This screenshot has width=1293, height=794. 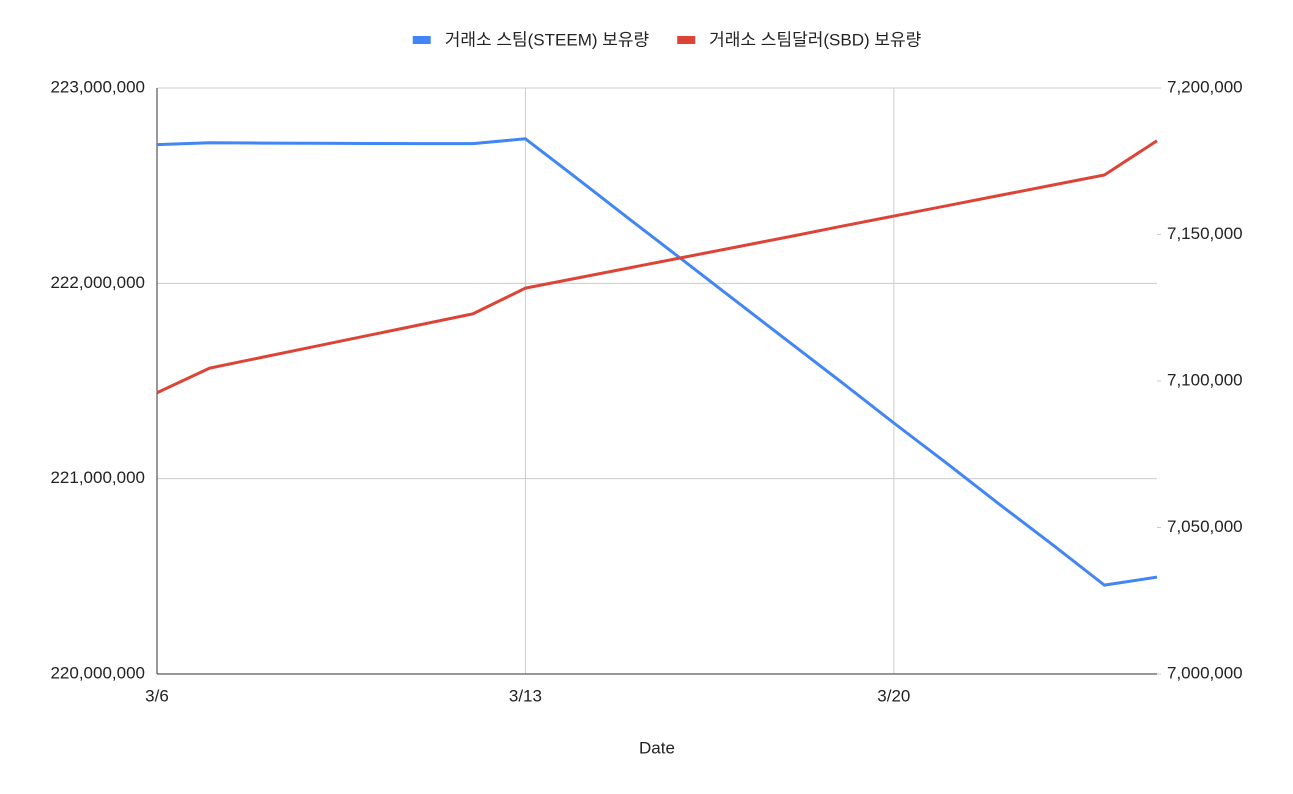 What do you see at coordinates (815, 39) in the screenshot?
I see `legend-label: 거래소 스팀달러(SBD) 보유량` at bounding box center [815, 39].